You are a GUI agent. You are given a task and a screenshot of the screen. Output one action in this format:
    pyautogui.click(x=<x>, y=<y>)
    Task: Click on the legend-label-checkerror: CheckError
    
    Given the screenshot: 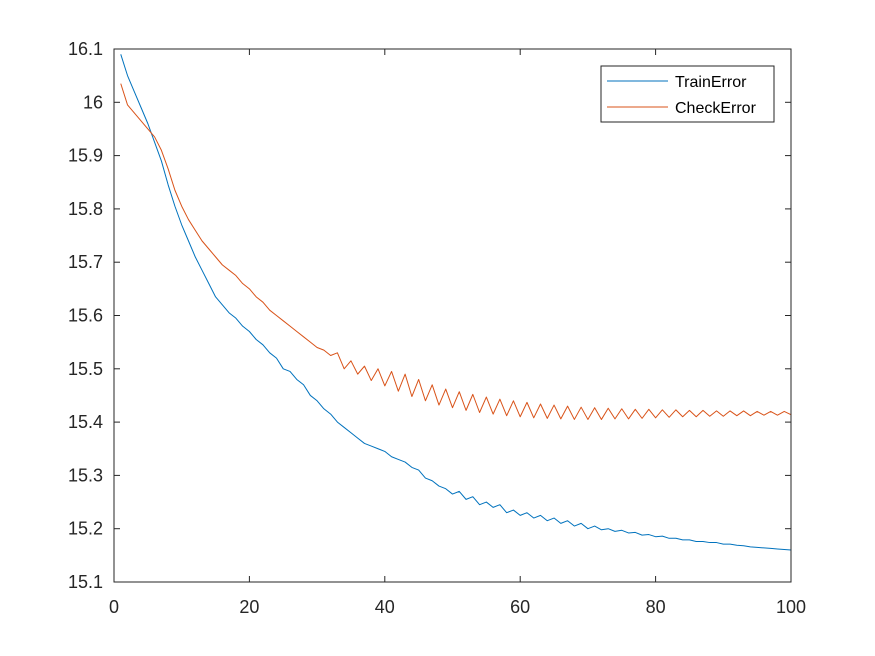 What is the action you would take?
    pyautogui.click(x=716, y=108)
    